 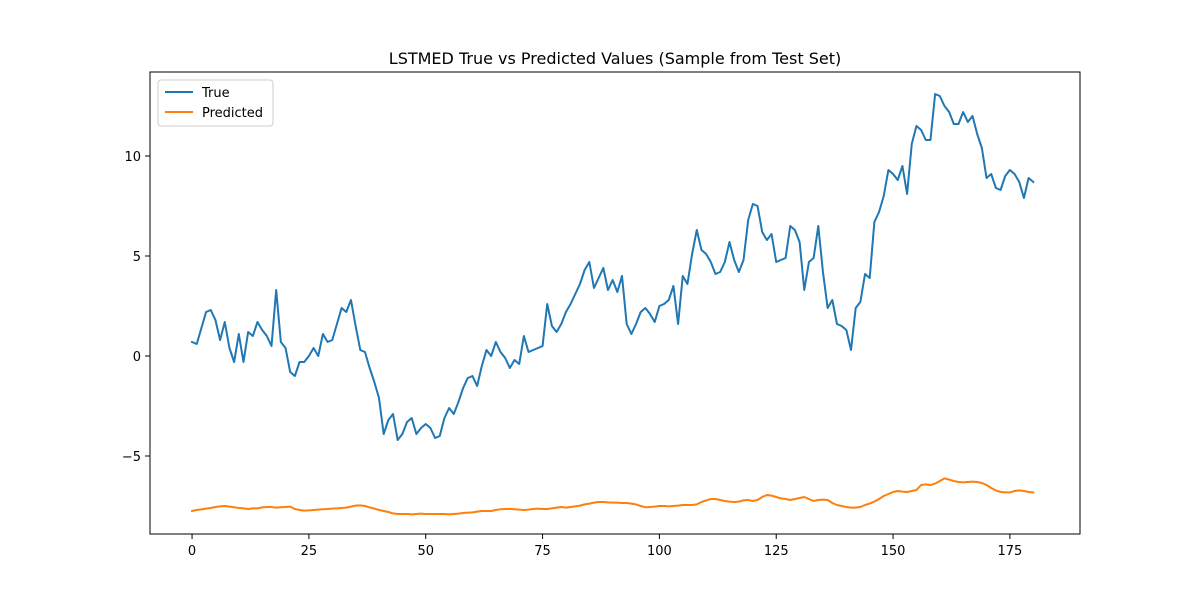 What do you see at coordinates (893, 551) in the screenshot?
I see `x-tick-label: 150` at bounding box center [893, 551].